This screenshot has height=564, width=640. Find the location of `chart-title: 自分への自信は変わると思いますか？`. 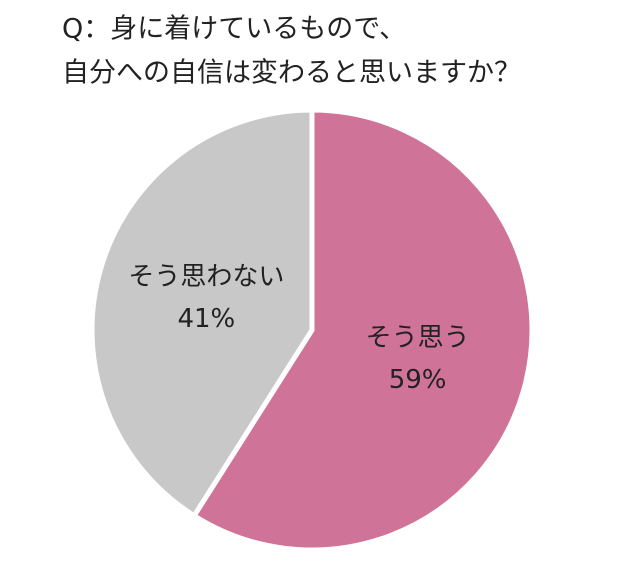

chart-title: 自分への自信は変わると思いますか？ is located at coordinates (291, 73).